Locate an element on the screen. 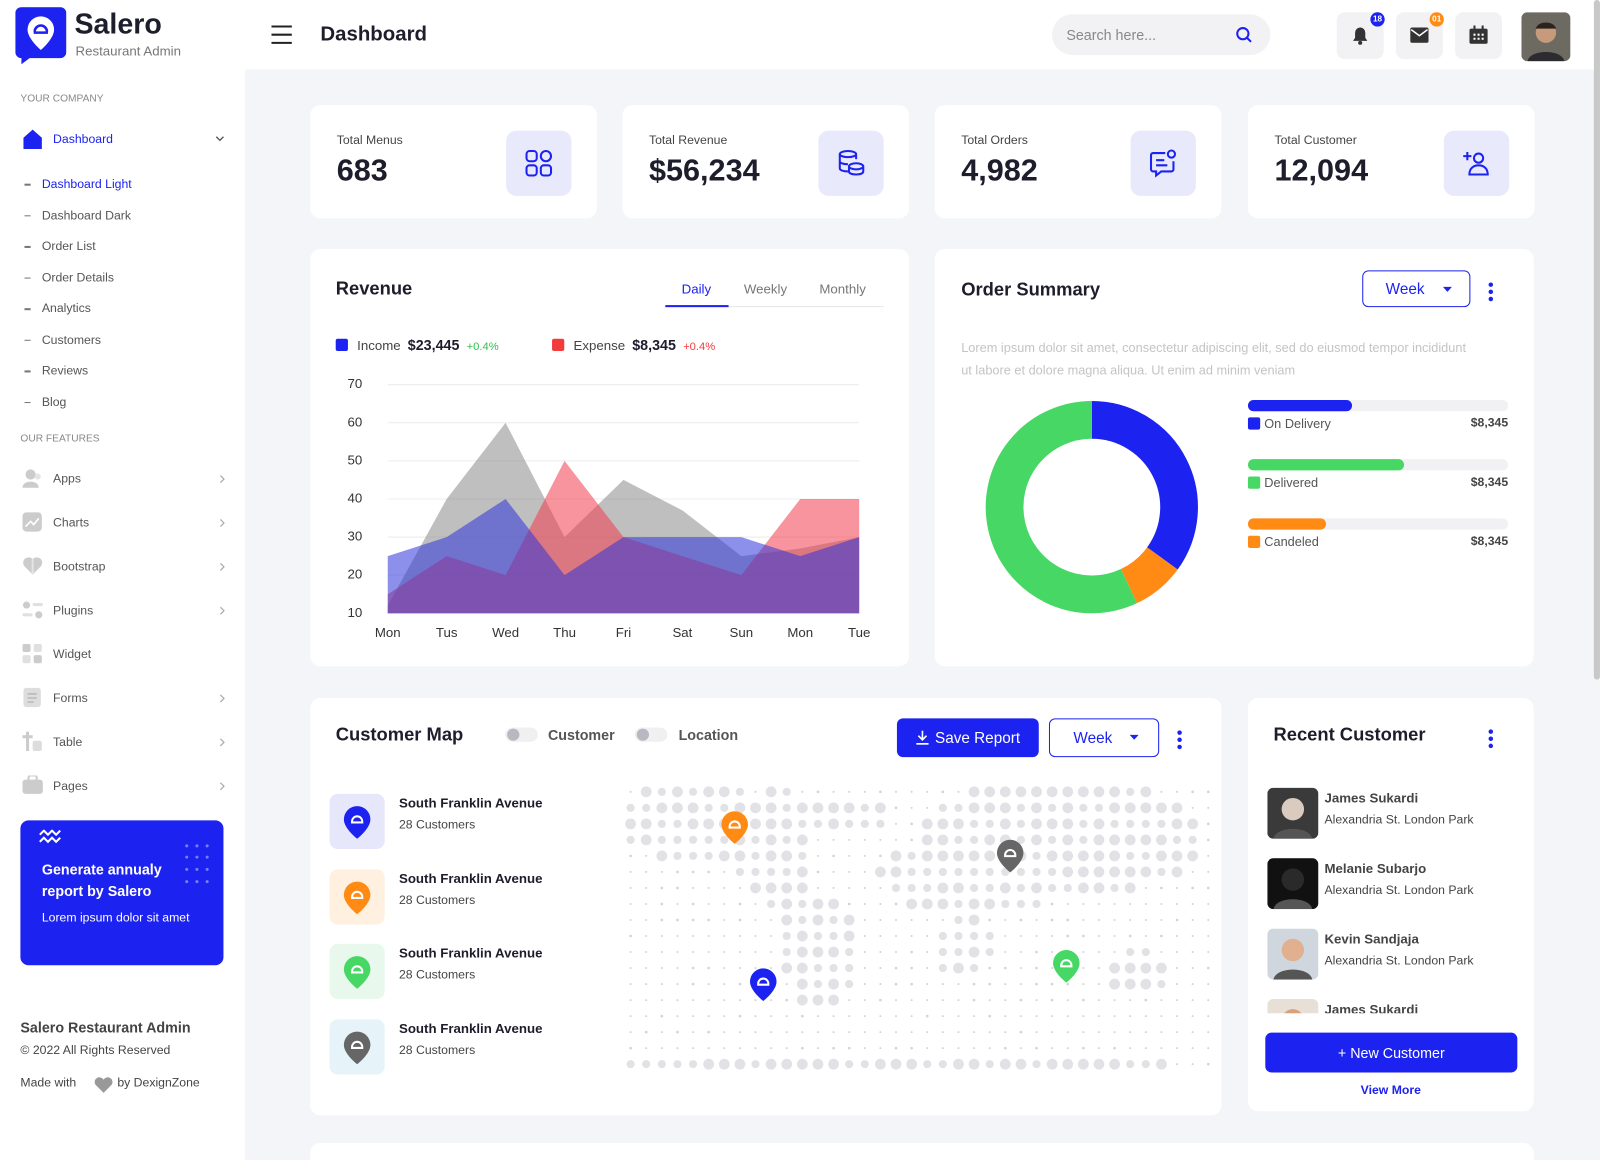  legend-swatch is located at coordinates (1254, 541).